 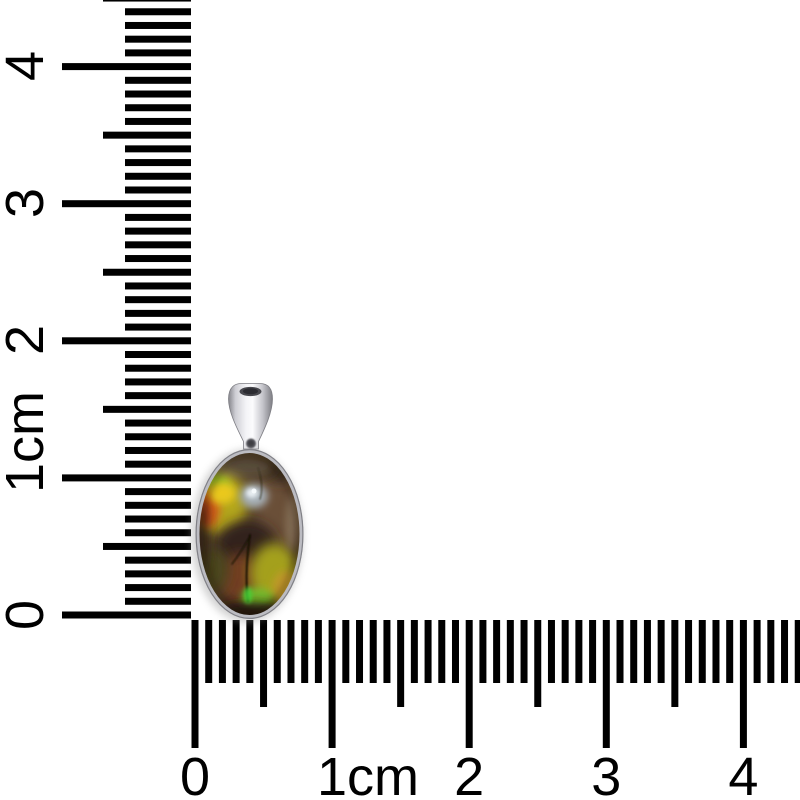 I want to click on v-label-1cm: 1cm, so click(x=27, y=442).